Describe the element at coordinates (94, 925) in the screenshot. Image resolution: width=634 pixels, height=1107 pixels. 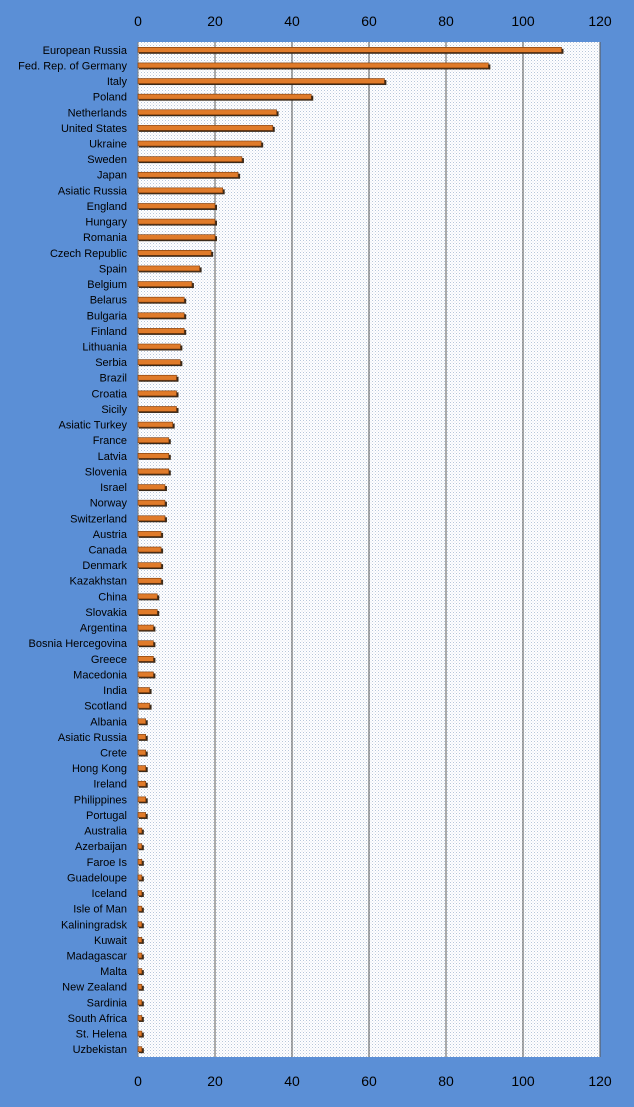
I see `category-label: Kaliningradsk` at that location.